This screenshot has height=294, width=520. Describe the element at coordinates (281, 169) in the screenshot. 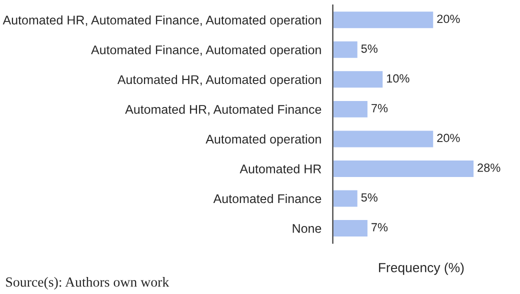

I see `y-tick-label: Automated HR` at that location.